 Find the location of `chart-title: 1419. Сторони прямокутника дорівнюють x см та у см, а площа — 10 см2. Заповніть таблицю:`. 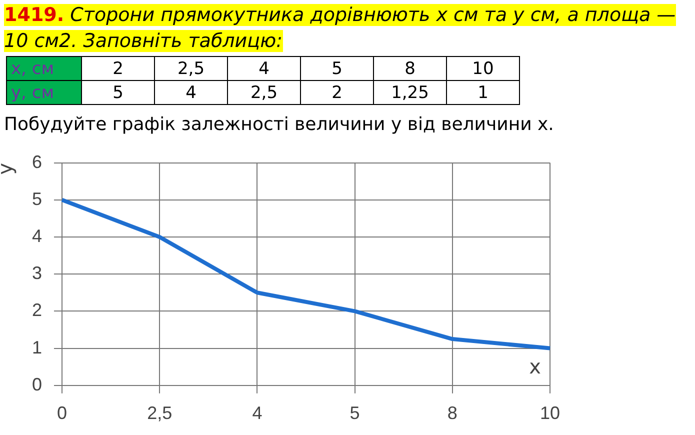

chart-title: 1419. Сторони прямокутника дорівнюють x см та у см, а площа — 10 см2. Заповніть таблицю: is located at coordinates (340, 28).